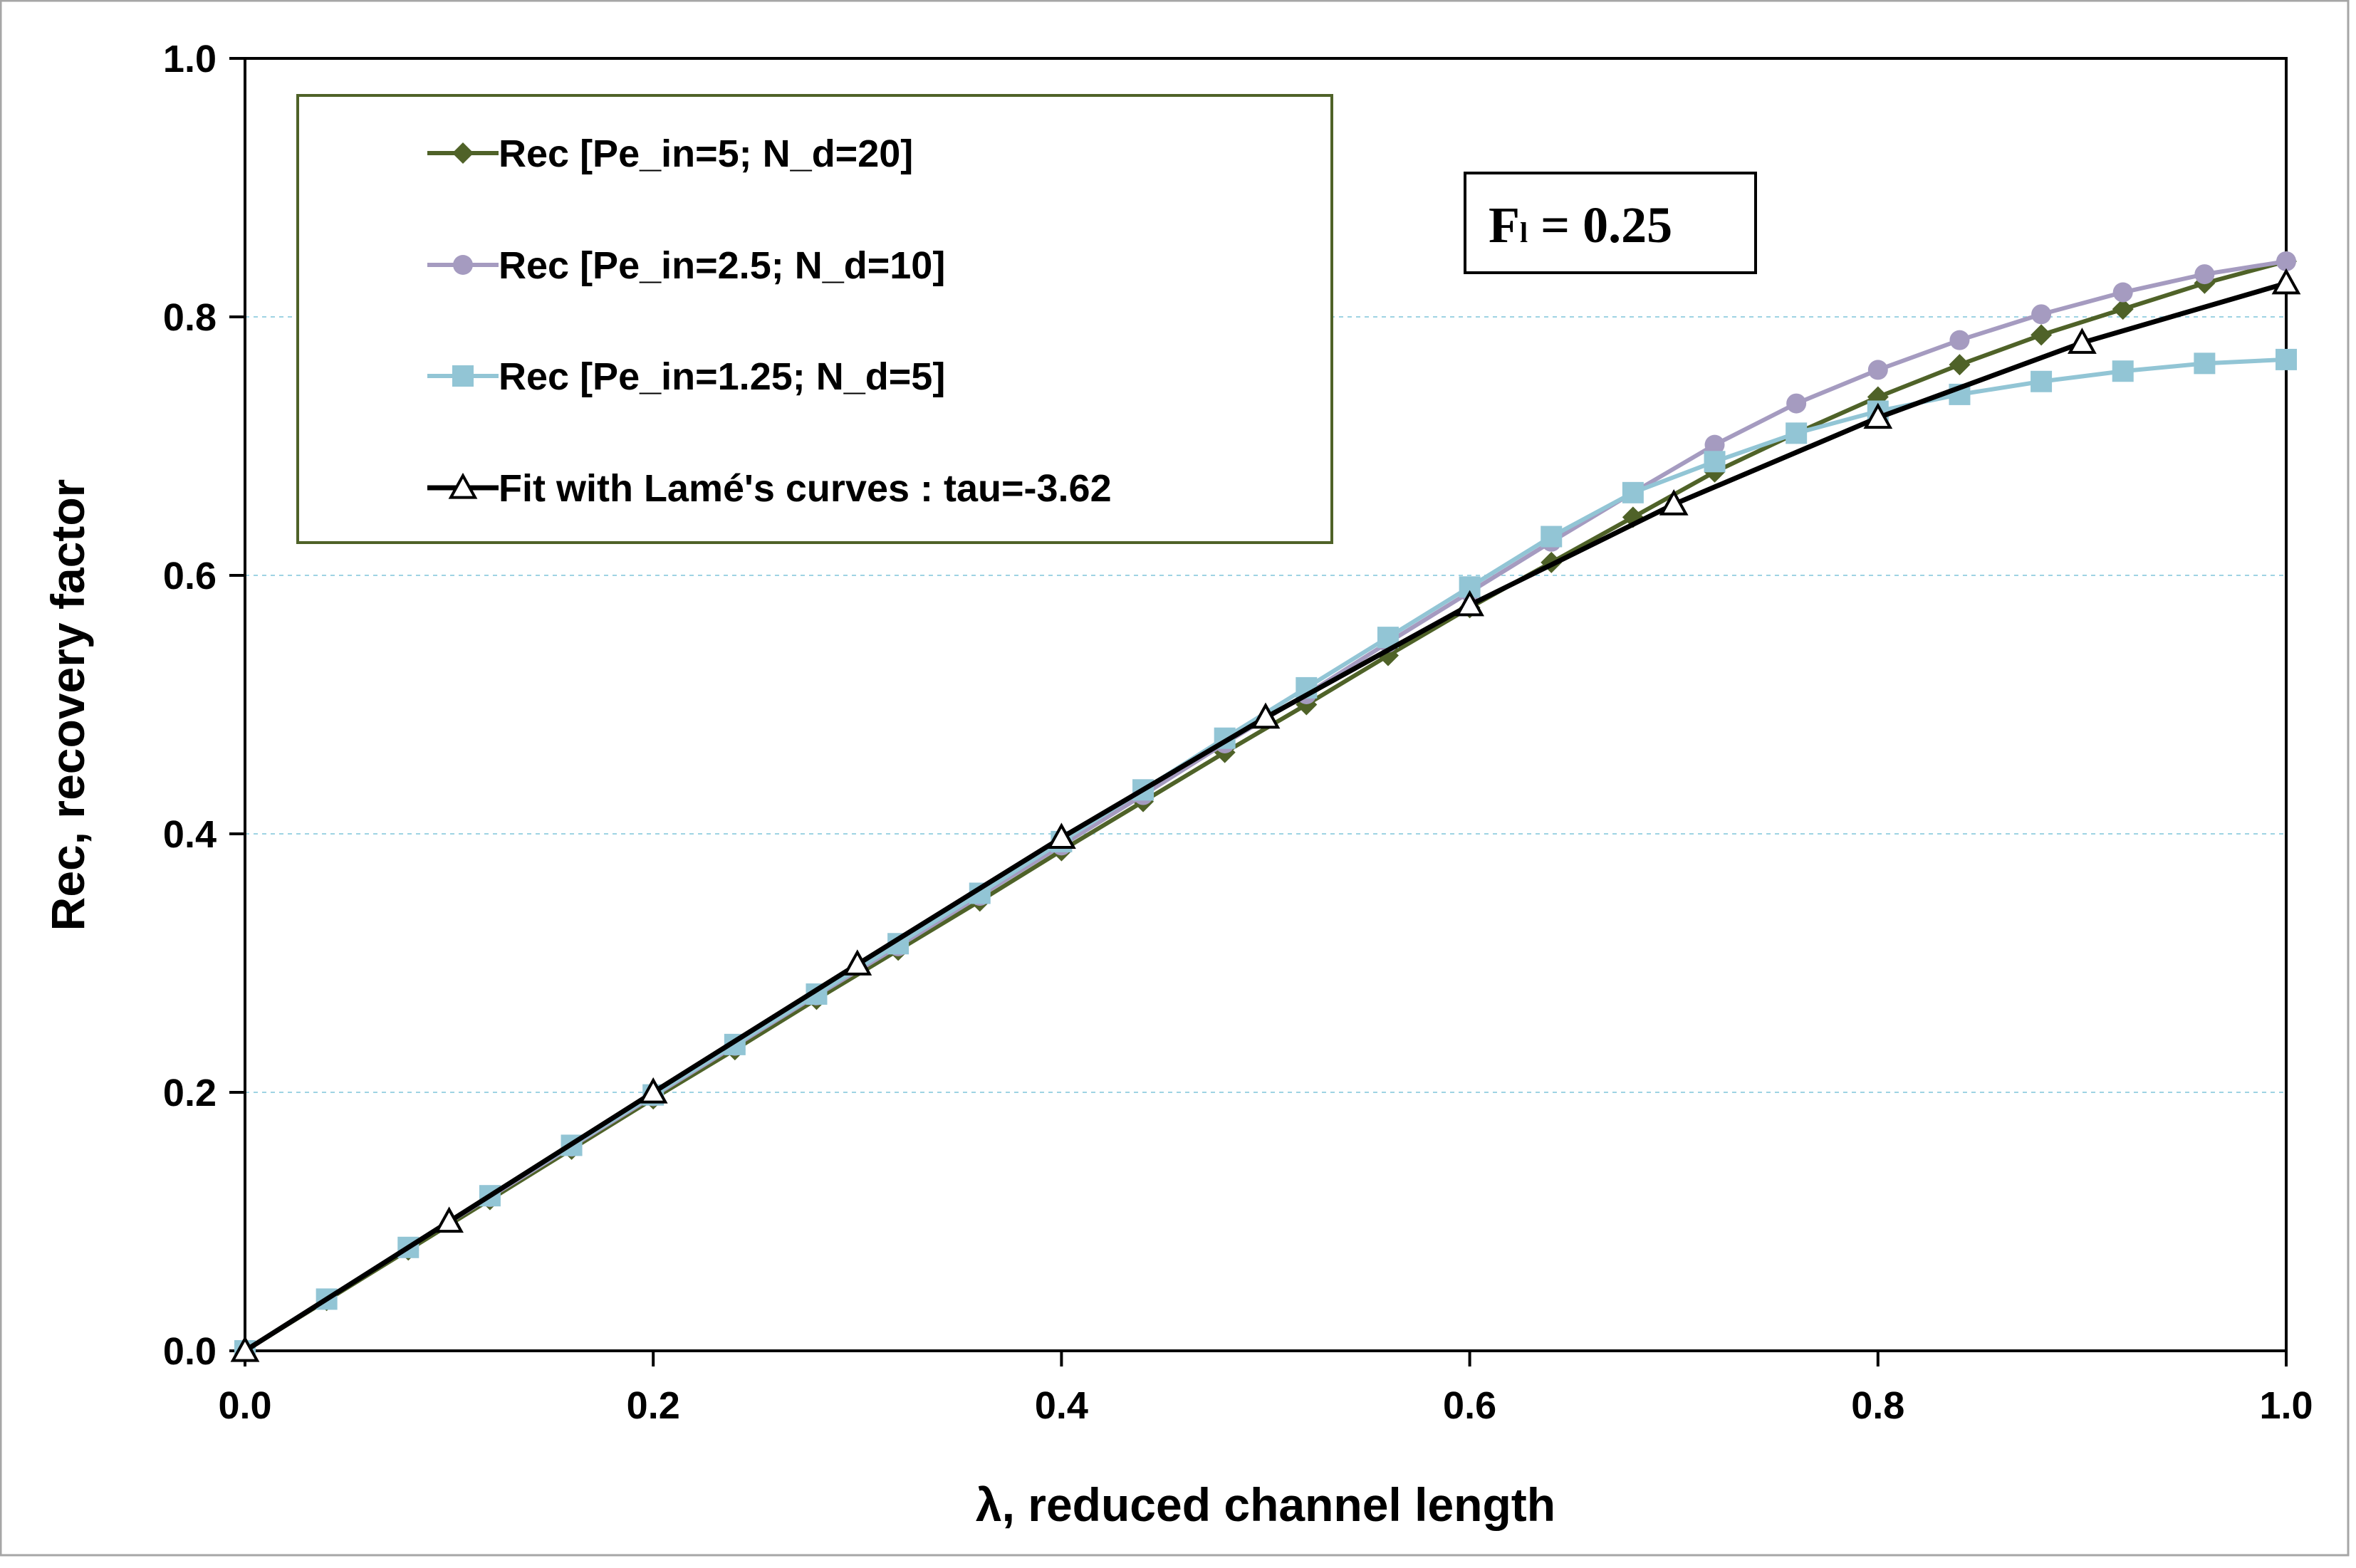  I want to click on annotation-frame, so click(1610, 223).